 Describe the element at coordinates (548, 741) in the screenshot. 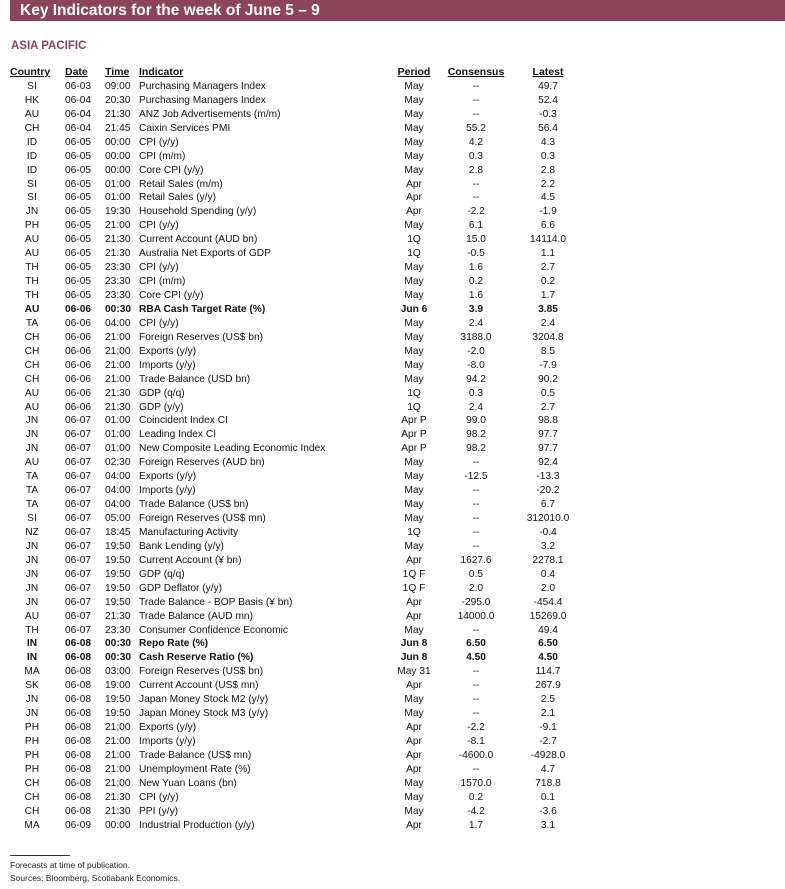

I see `cell-latest: -2.7` at that location.